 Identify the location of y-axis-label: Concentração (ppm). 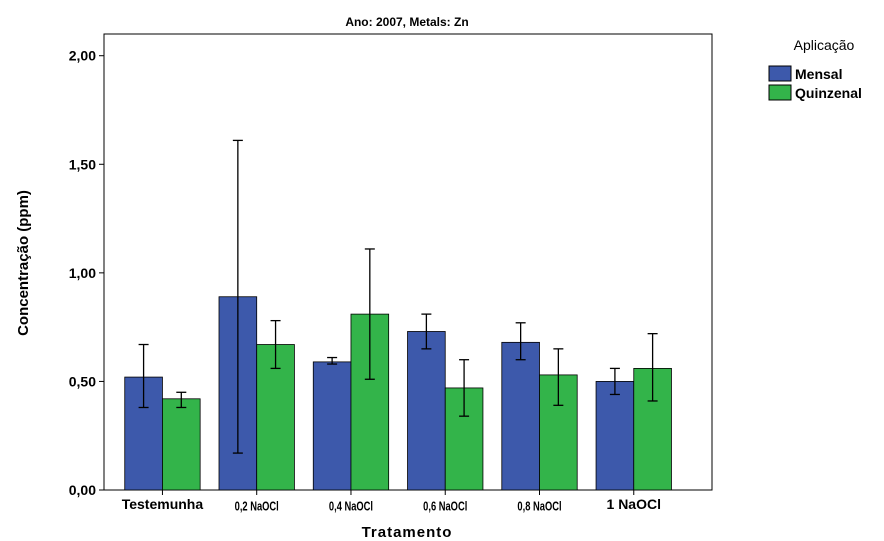
(23, 263).